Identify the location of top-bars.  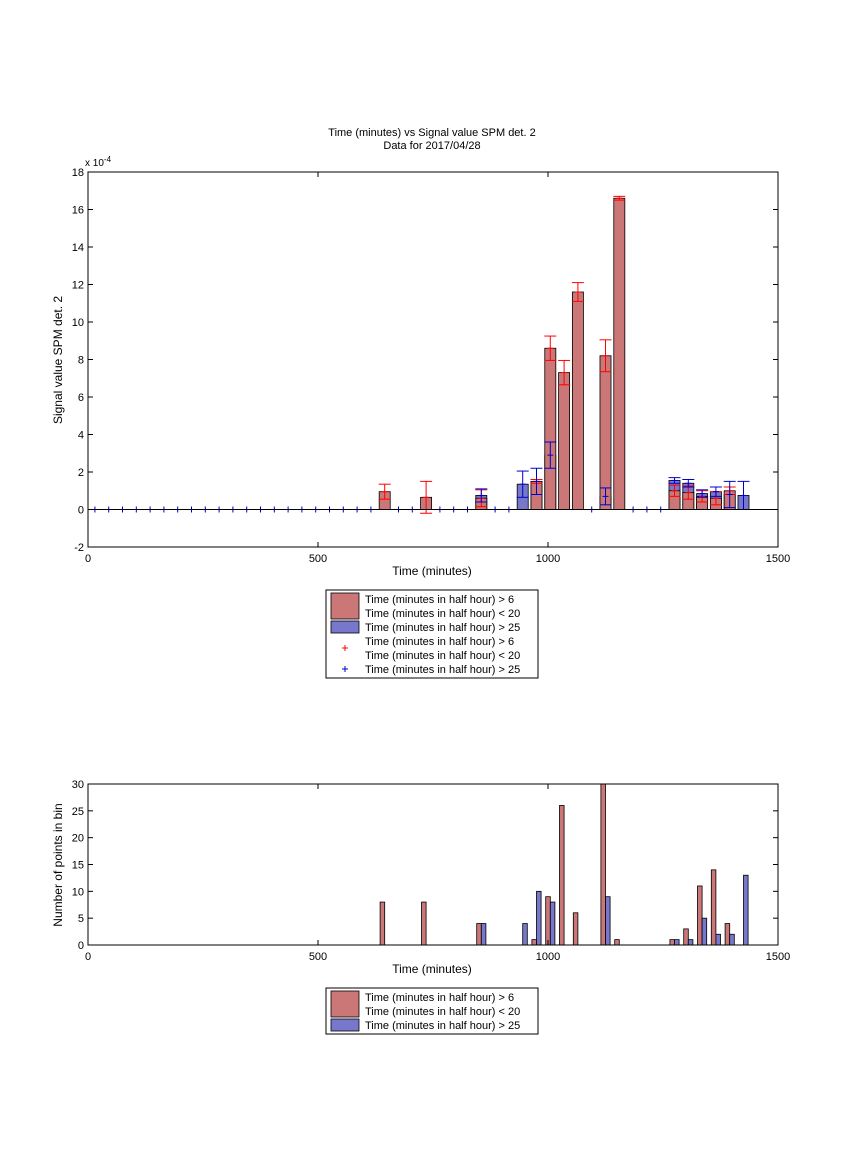
(564, 353).